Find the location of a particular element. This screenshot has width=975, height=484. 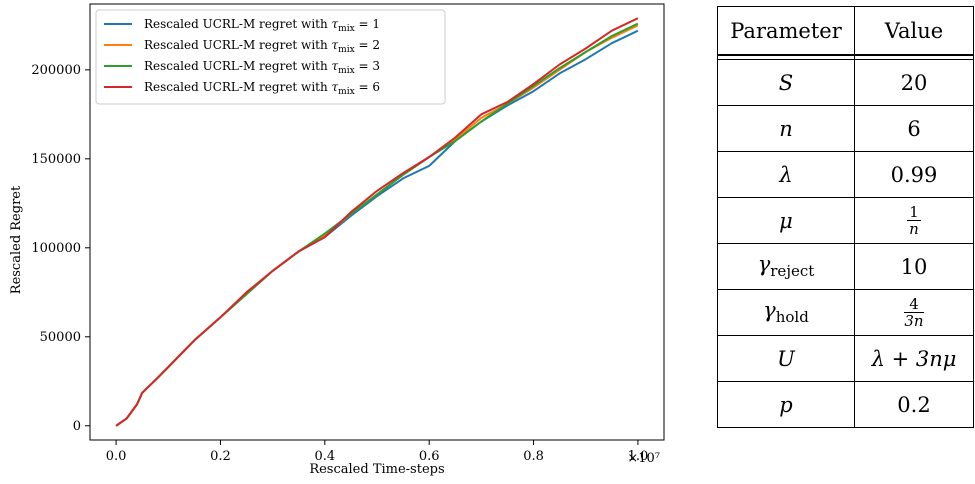

y-tick-label: 150000 is located at coordinates (56, 159).